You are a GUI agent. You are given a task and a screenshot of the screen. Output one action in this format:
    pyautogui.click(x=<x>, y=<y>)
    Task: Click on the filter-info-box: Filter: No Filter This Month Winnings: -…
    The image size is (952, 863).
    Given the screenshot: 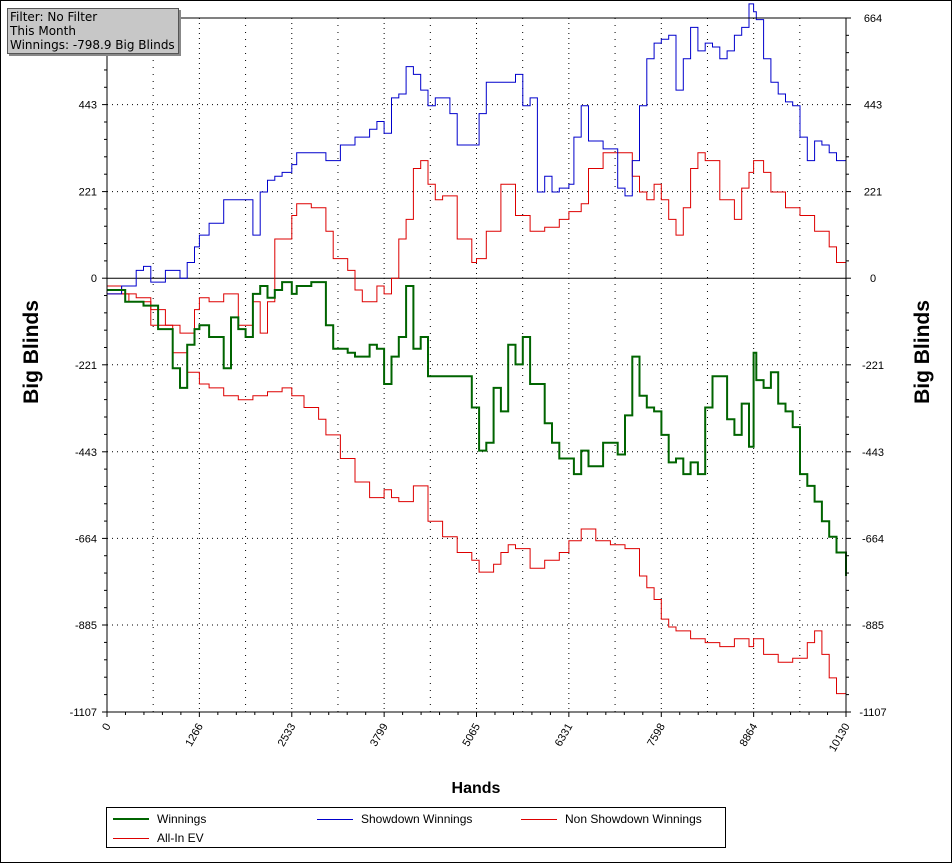 What is the action you would take?
    pyautogui.click(x=93, y=31)
    